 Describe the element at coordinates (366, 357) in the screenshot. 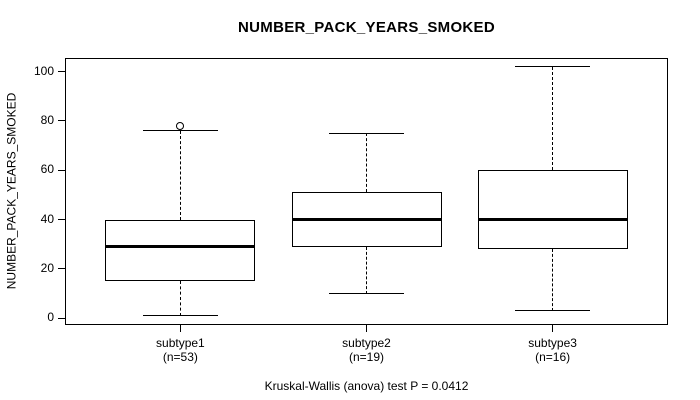

I see `group-label-count: (n=19)` at that location.